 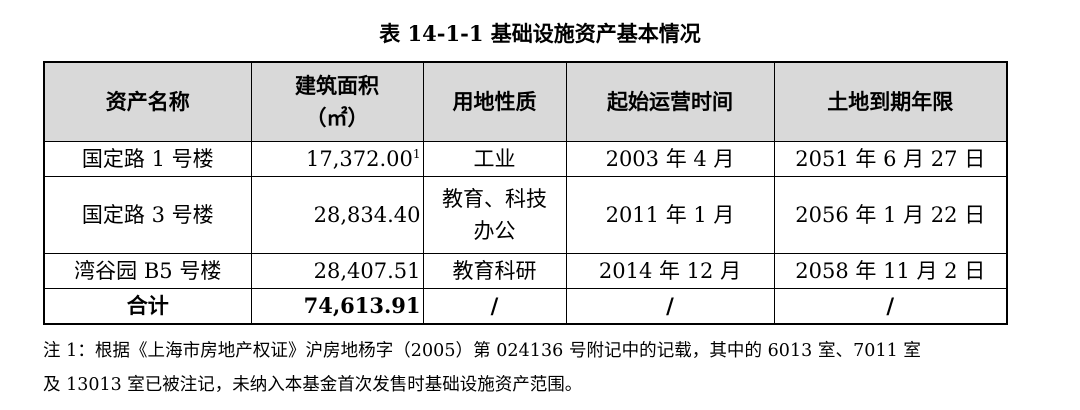 I want to click on header-land-expiry: 土地到期年限, so click(x=890, y=101).